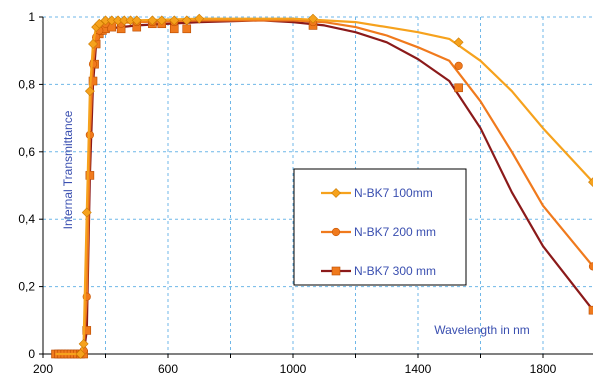 This screenshot has width=593, height=380. Describe the element at coordinates (31, 17) in the screenshot. I see `y-tick-label: 1` at that location.